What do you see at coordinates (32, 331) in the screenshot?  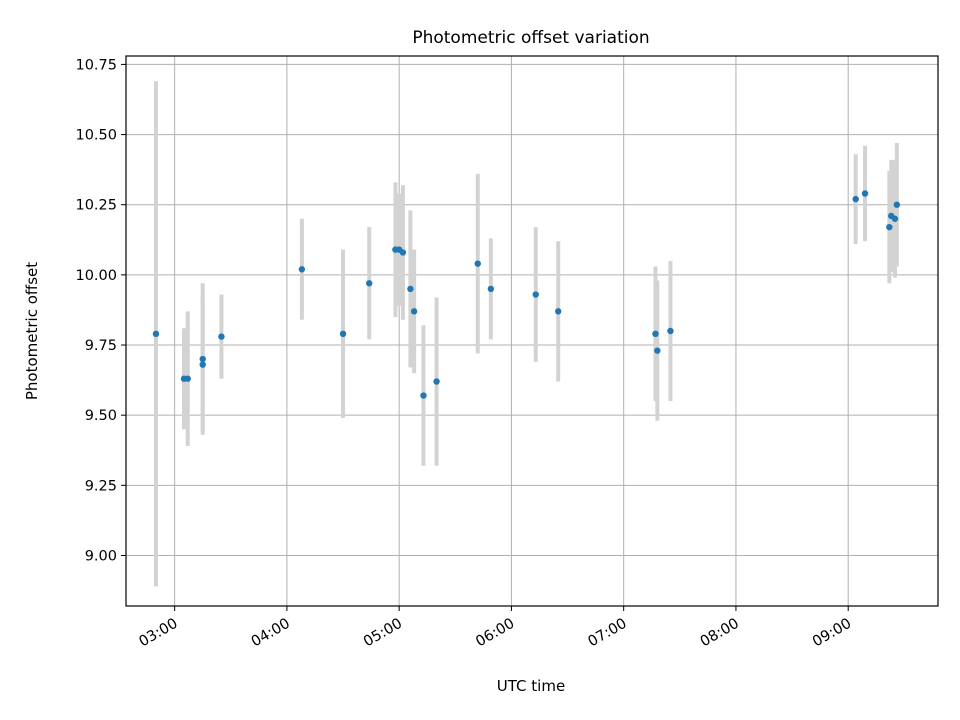 I see `y-axis-label: Photometric offset` at bounding box center [32, 331].